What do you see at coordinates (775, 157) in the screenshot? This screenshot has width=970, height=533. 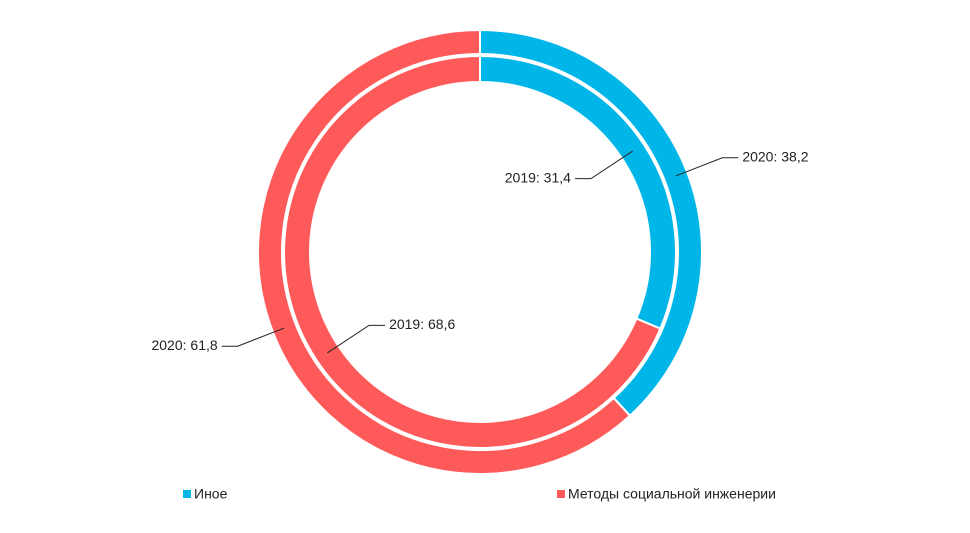 I see `data-label: 2020: 38,2` at bounding box center [775, 157].